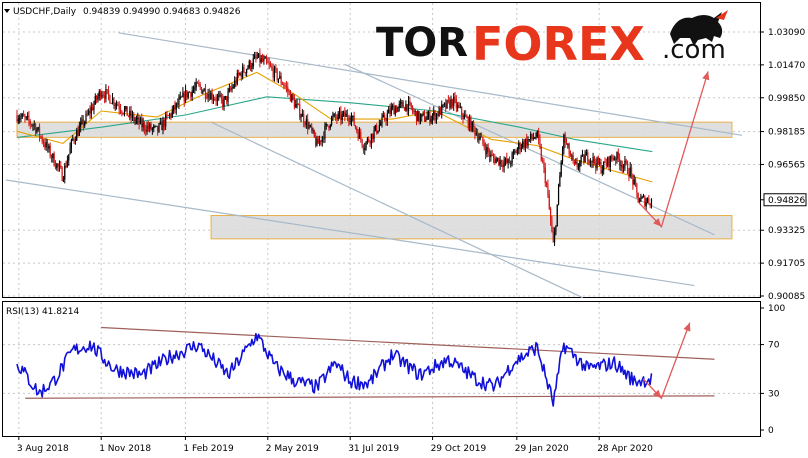 The image size is (808, 458). I want to click on dropdown-triangle-icon, so click(7, 11).